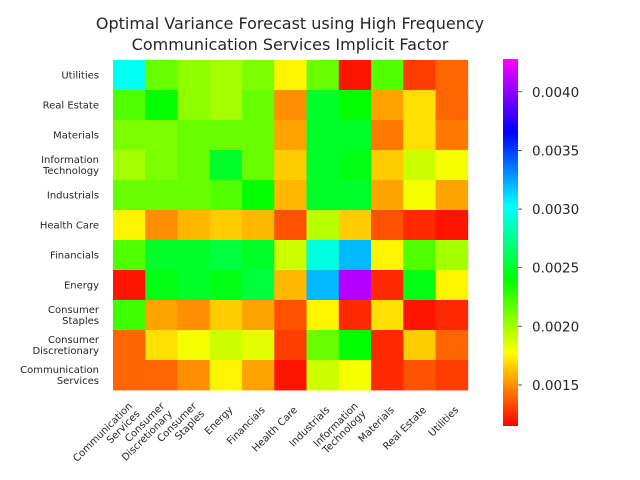 This screenshot has width=640, height=480. What do you see at coordinates (555, 93) in the screenshot?
I see `colorbar-tick-label: 0.0040` at bounding box center [555, 93].